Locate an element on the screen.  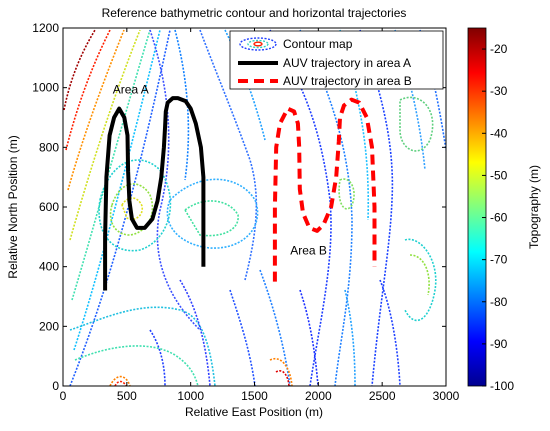
x-tick-label: 3000 is located at coordinates (446, 396).